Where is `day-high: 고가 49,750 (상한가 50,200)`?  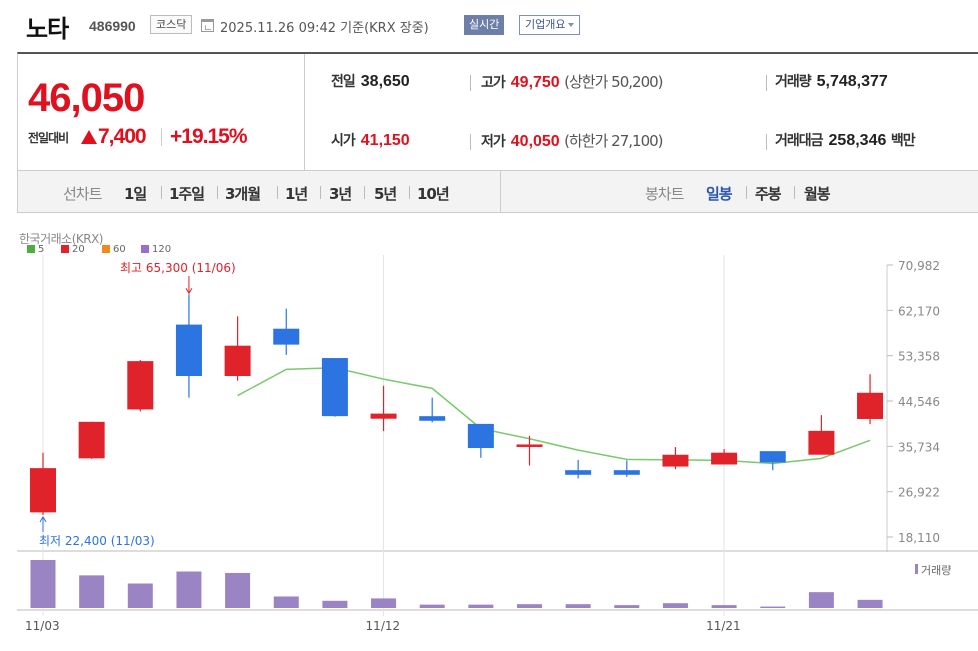 day-high: 고가 49,750 (상한가 50,200) is located at coordinates (572, 82).